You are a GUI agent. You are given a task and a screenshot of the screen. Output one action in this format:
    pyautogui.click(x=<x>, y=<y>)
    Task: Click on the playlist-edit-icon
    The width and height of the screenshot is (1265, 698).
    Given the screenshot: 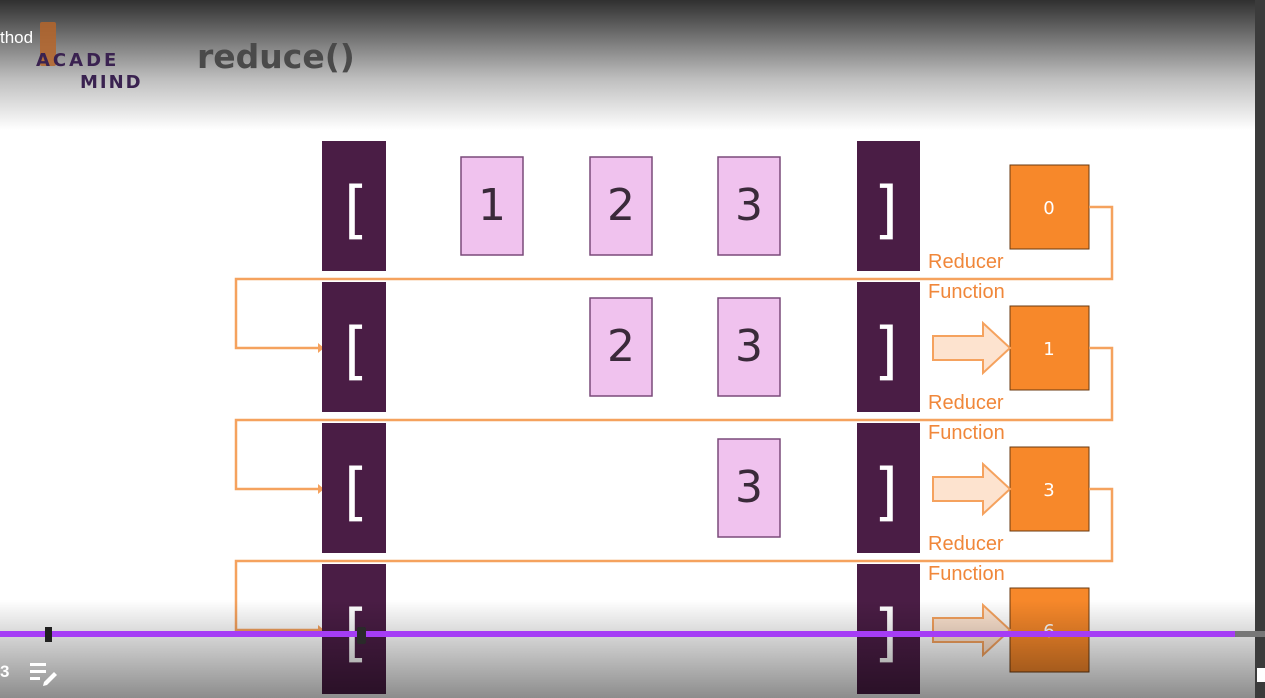 What is the action you would take?
    pyautogui.click(x=45, y=673)
    